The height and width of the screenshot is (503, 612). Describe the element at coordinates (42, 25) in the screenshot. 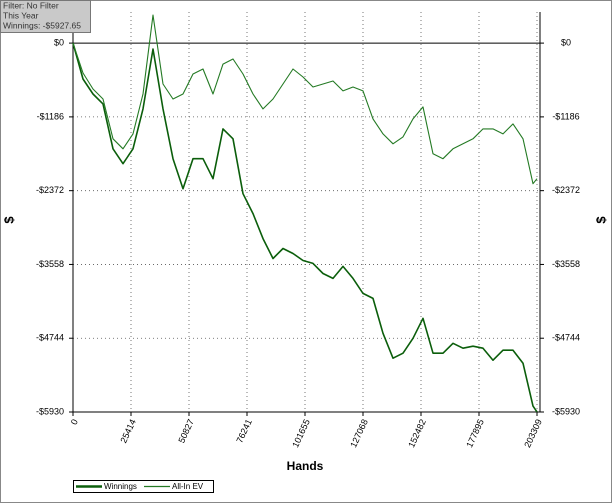

I see `info-text: Winnings: -$5927.65` at that location.